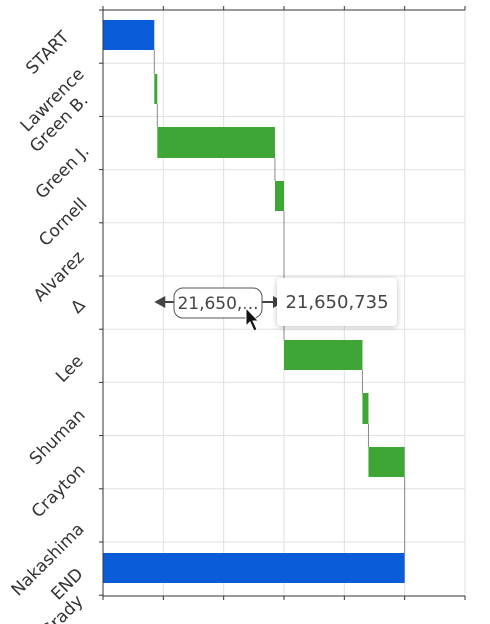 This screenshot has height=624, width=490. What do you see at coordinates (59, 491) in the screenshot?
I see `category-label-crayton: Crayton` at bounding box center [59, 491].